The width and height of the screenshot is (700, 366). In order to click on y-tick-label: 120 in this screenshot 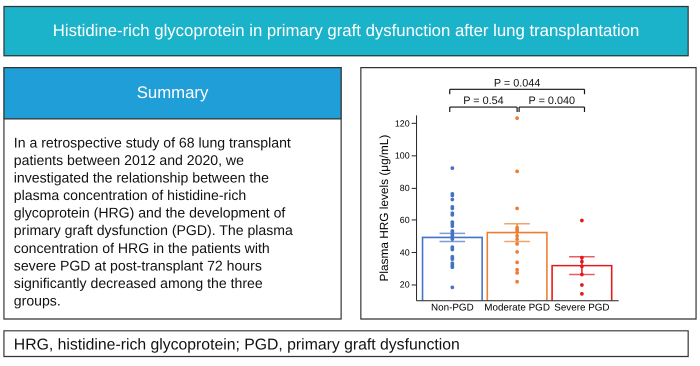, I will do `click(402, 123)`.